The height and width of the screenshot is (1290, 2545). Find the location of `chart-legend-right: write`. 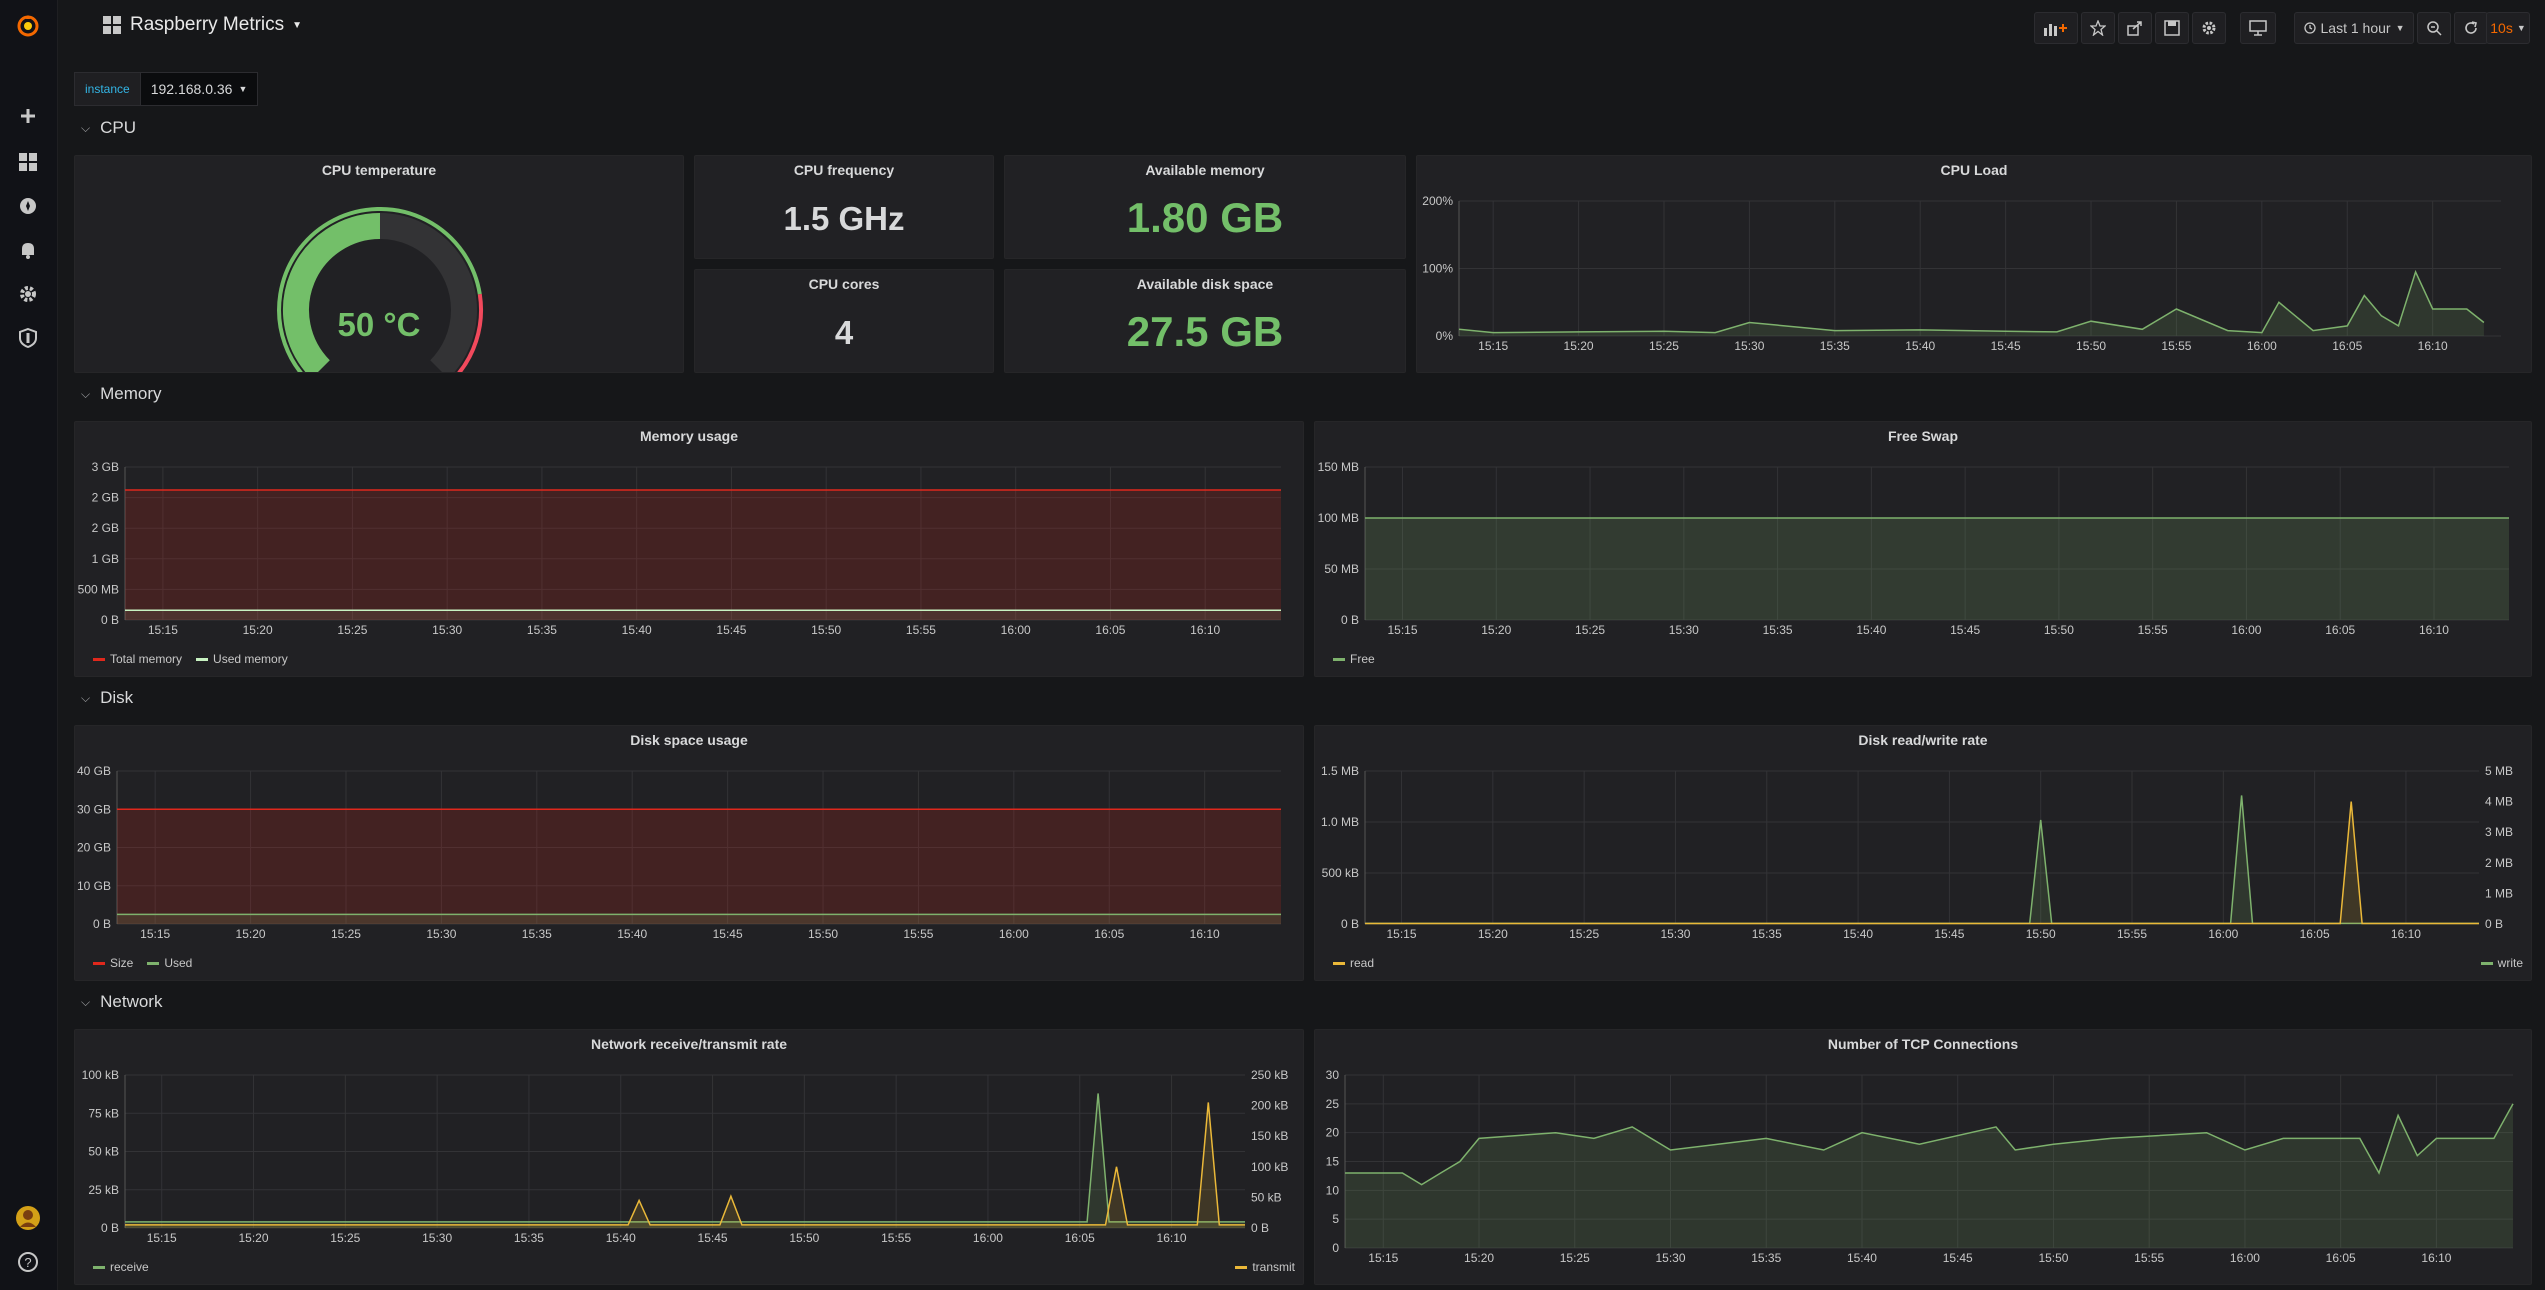

chart-legend-right: write is located at coordinates (2501, 963).